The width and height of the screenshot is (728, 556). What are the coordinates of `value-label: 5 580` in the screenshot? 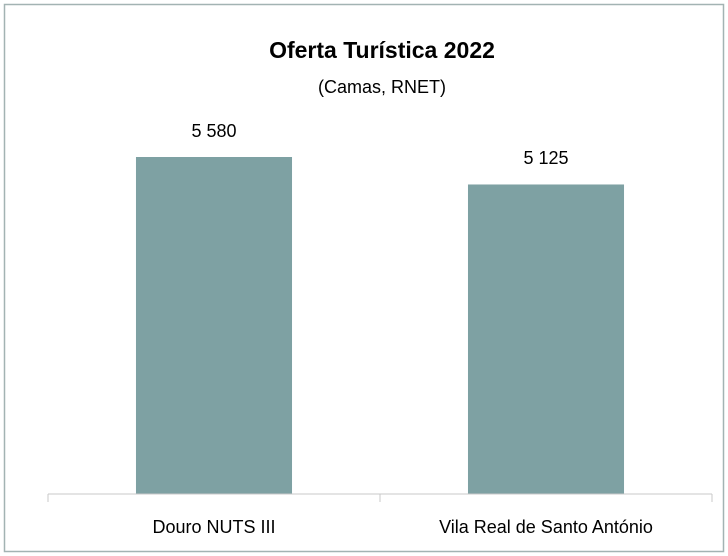 It's located at (213, 131).